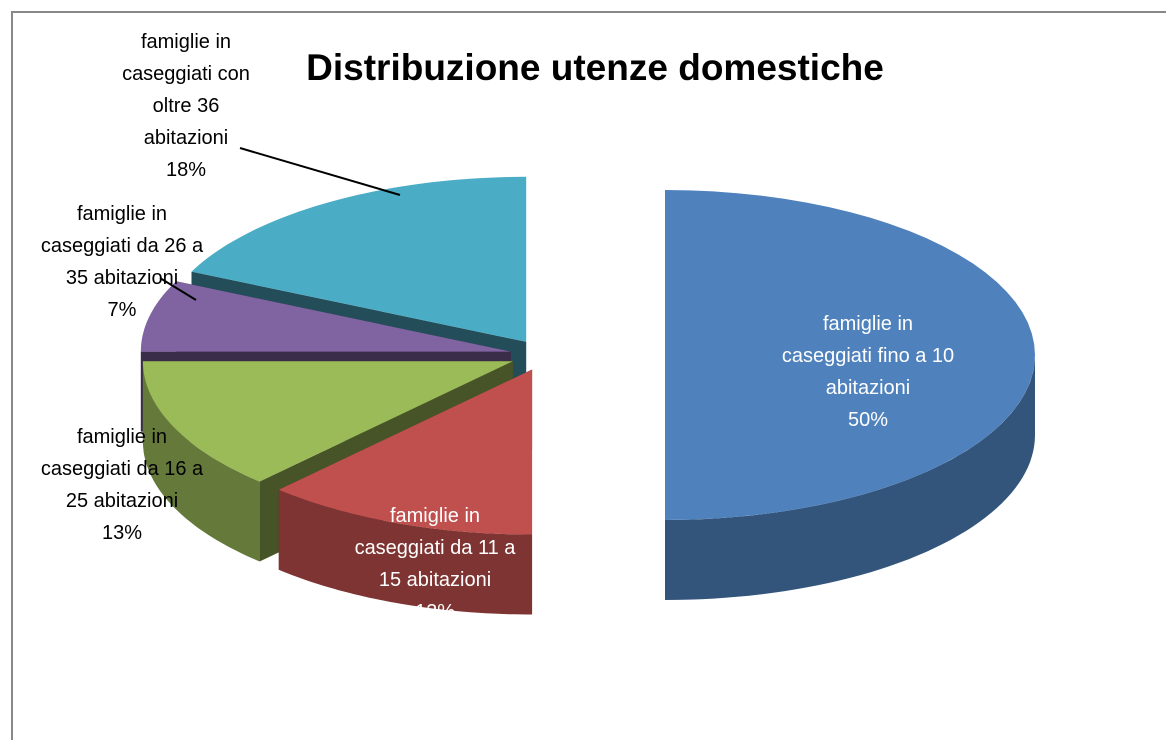 Image resolution: width=1166 pixels, height=740 pixels. What do you see at coordinates (122, 310) in the screenshot?
I see `value-label: 7%` at bounding box center [122, 310].